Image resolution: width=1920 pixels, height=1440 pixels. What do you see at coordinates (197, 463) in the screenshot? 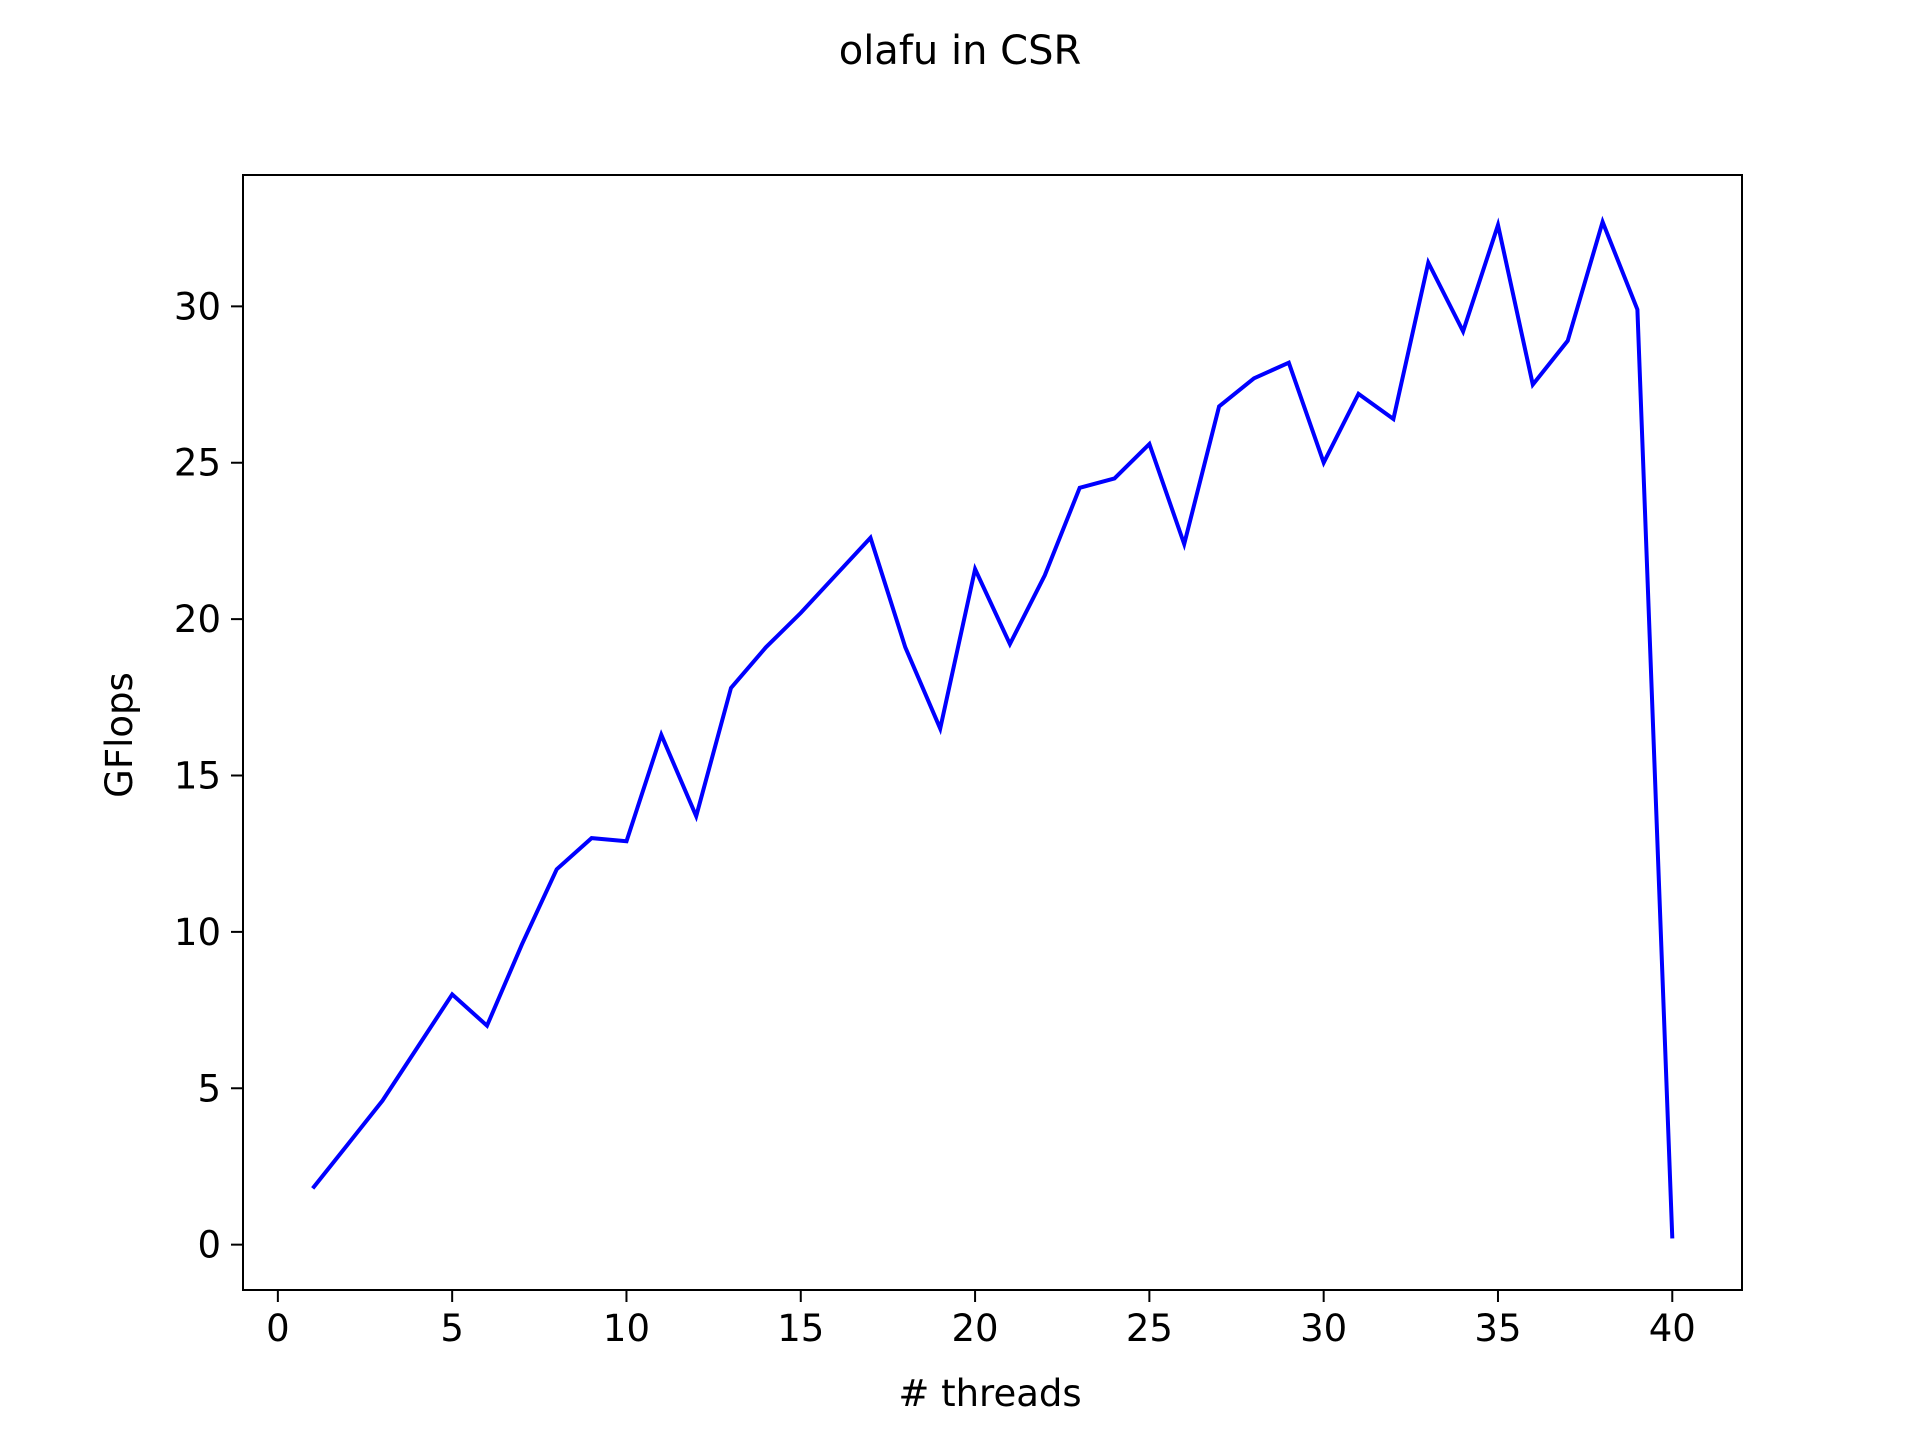
I see `y-tick-label: 25` at bounding box center [197, 463].